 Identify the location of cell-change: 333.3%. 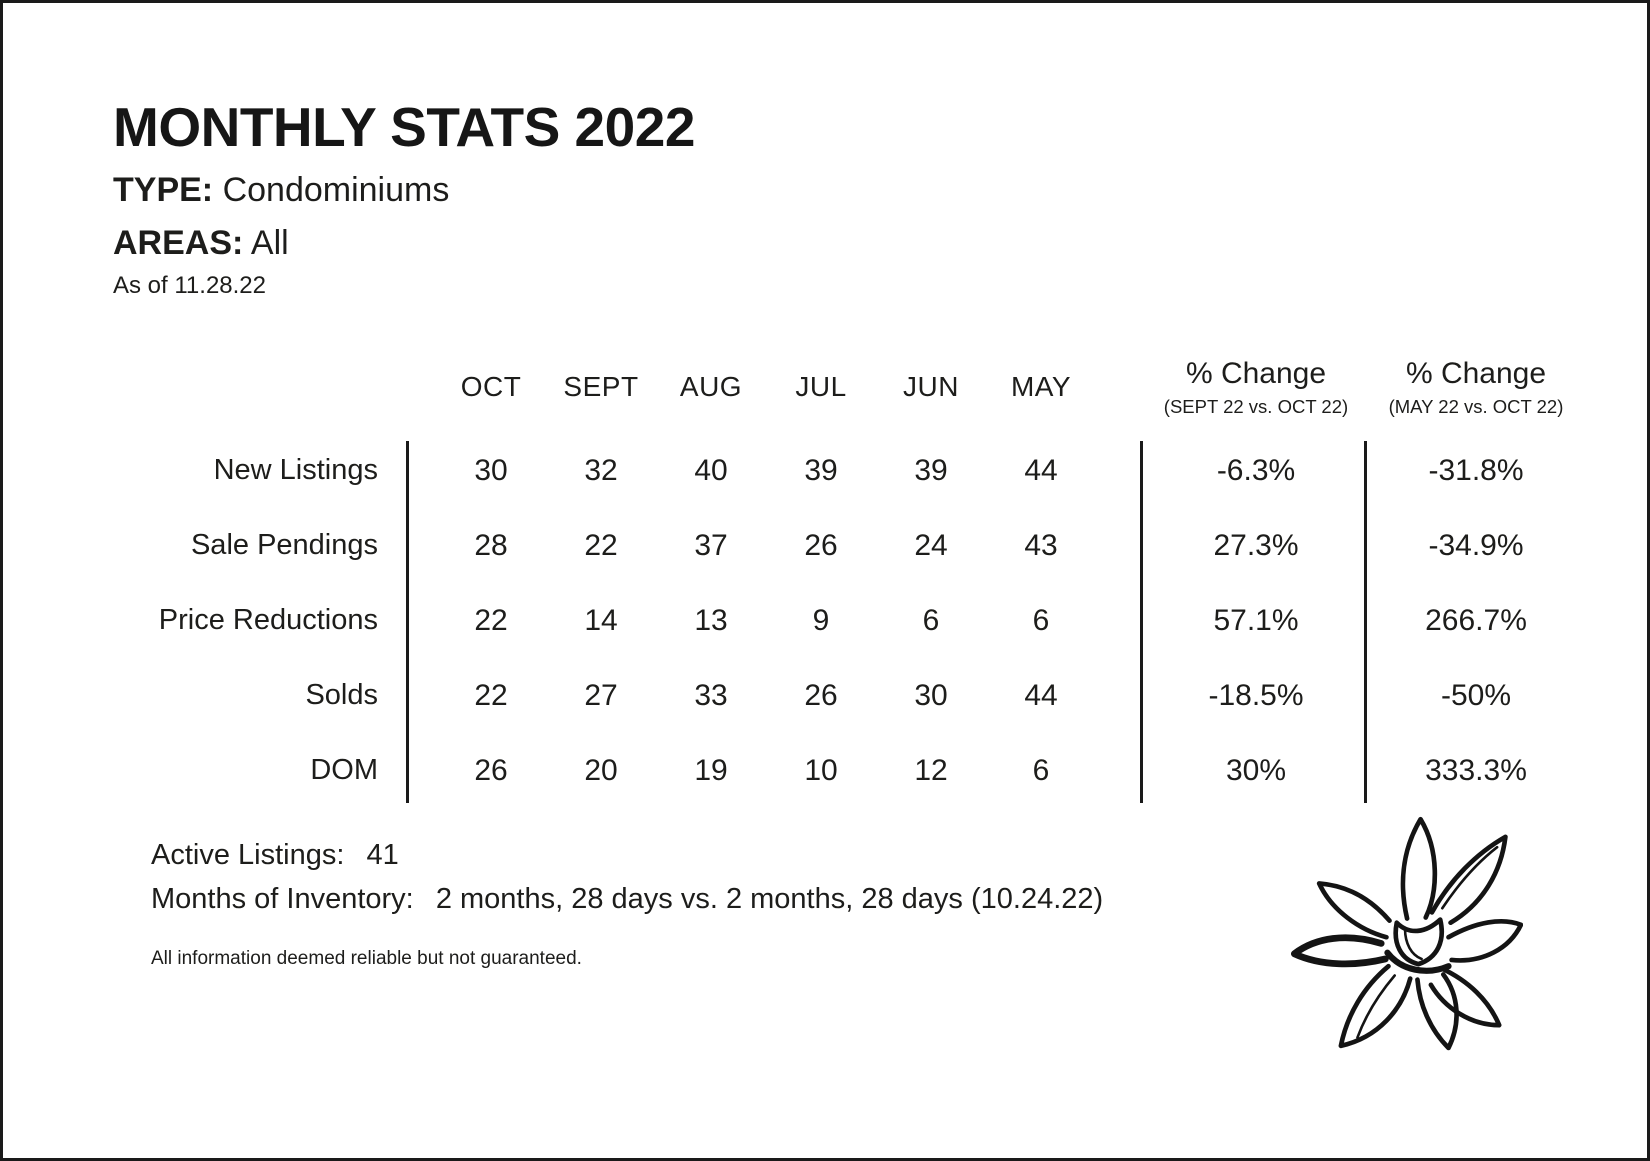
(1476, 770).